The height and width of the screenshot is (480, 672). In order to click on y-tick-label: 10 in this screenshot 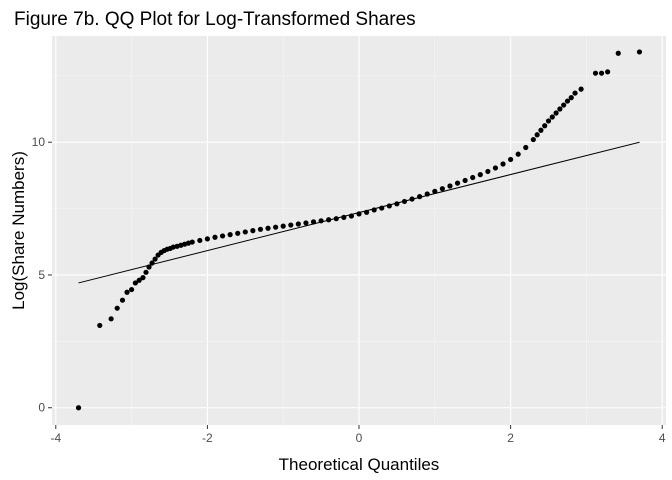, I will do `click(39, 142)`.